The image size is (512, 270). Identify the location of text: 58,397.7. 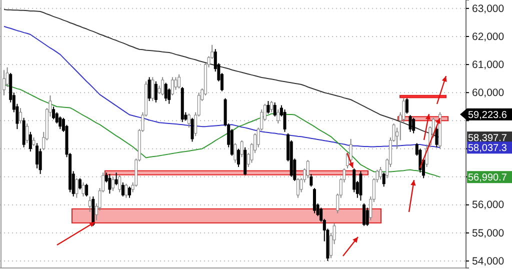
(488, 138).